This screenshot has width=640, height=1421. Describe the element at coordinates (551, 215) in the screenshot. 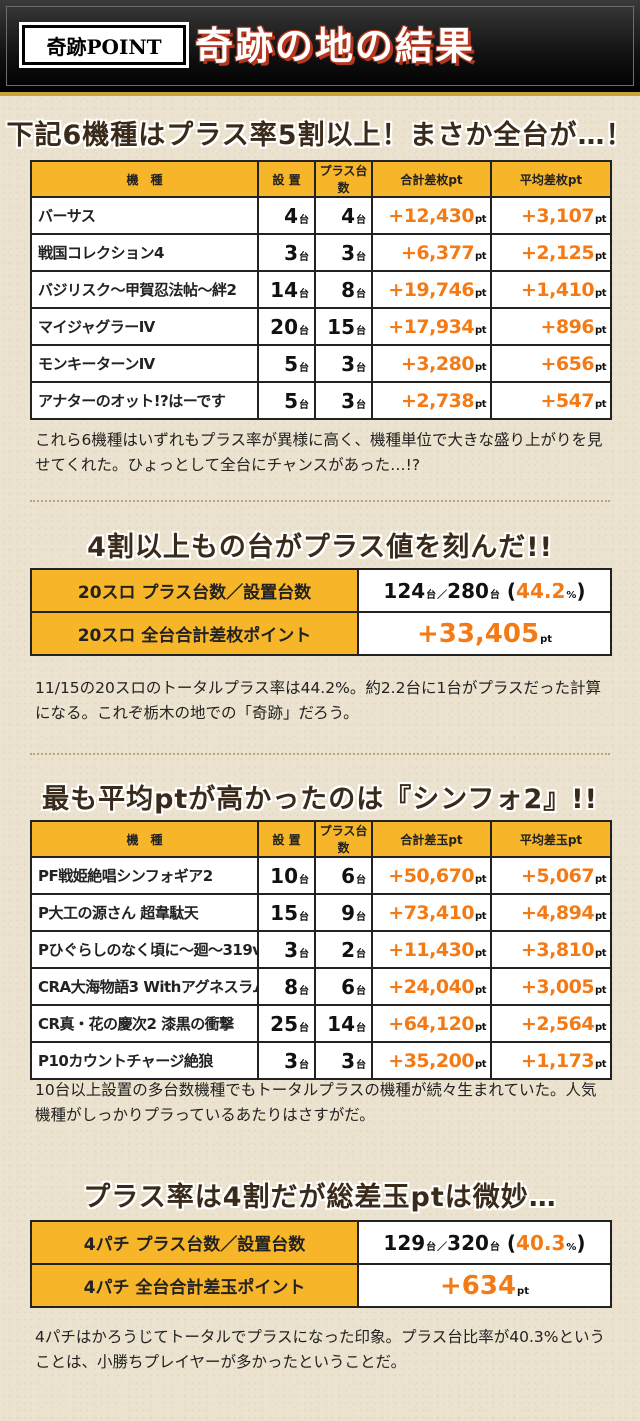

I see `average-points: +3,107pt` at that location.